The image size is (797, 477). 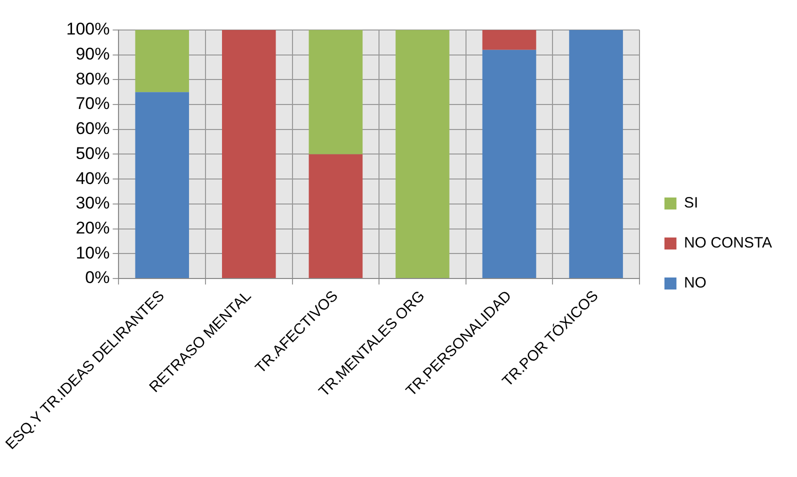 What do you see at coordinates (93, 178) in the screenshot?
I see `y-tick-label: 40%` at bounding box center [93, 178].